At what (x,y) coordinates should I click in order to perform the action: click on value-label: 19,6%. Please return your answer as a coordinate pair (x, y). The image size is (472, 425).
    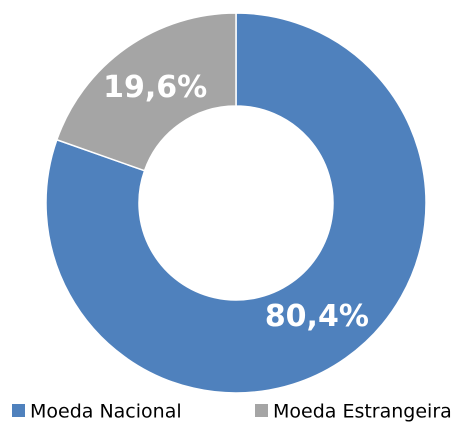
    Looking at the image, I should click on (155, 87).